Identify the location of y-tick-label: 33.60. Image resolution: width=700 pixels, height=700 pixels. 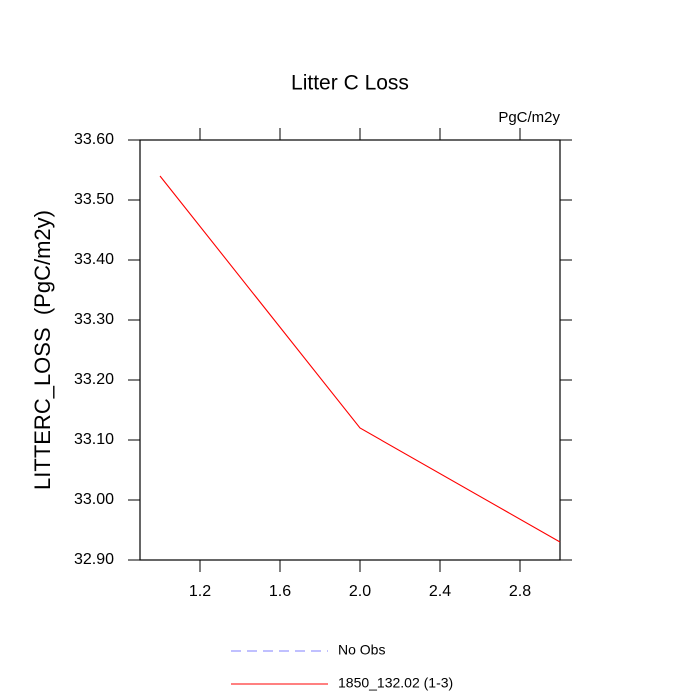
(94, 139).